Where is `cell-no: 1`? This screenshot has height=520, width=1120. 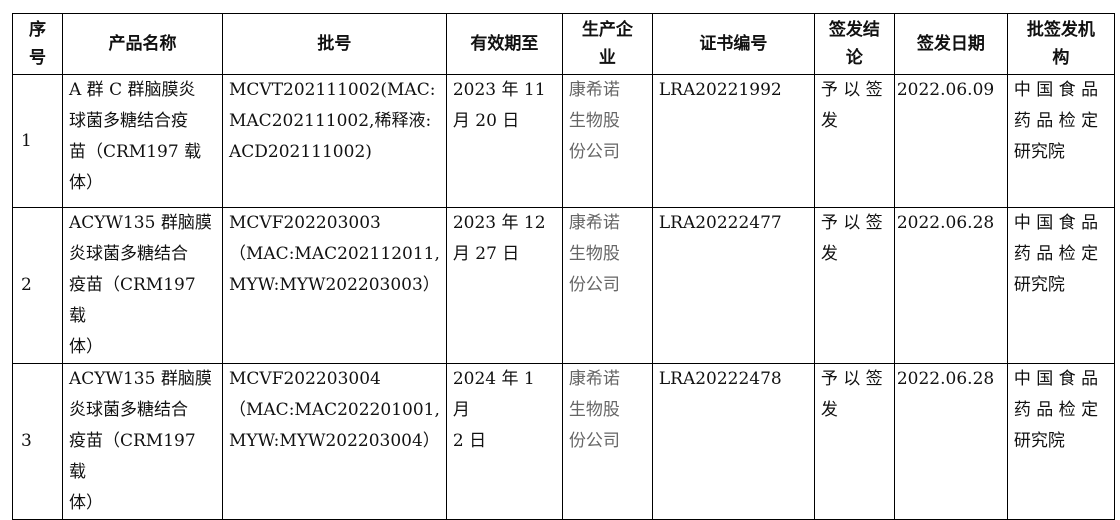 cell-no: 1 is located at coordinates (37, 141).